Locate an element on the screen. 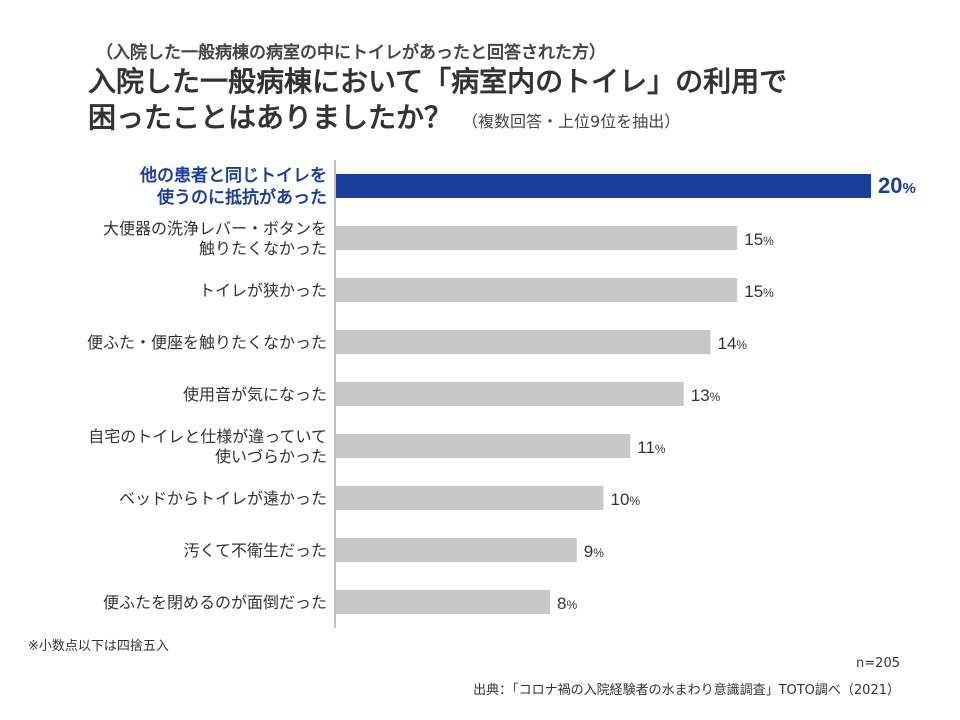 The height and width of the screenshot is (720, 960). chart-title-line2: 困ったことはありましたか？ （複数回答・上位9位を抽出） is located at coordinates (437, 120).